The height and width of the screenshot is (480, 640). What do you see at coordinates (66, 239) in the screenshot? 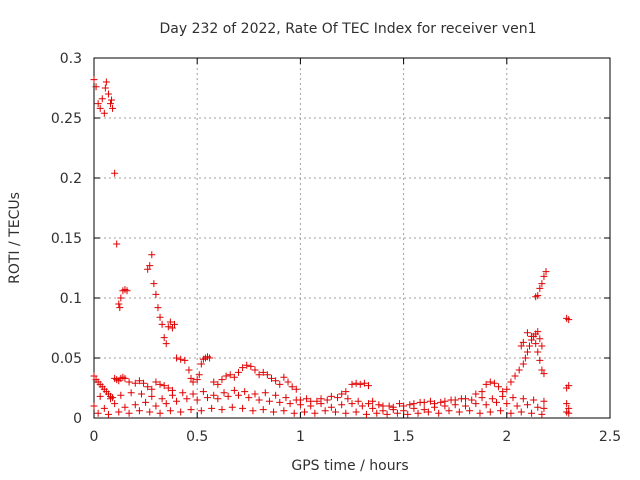
I see `y-tick-label: 0.15` at bounding box center [66, 239].